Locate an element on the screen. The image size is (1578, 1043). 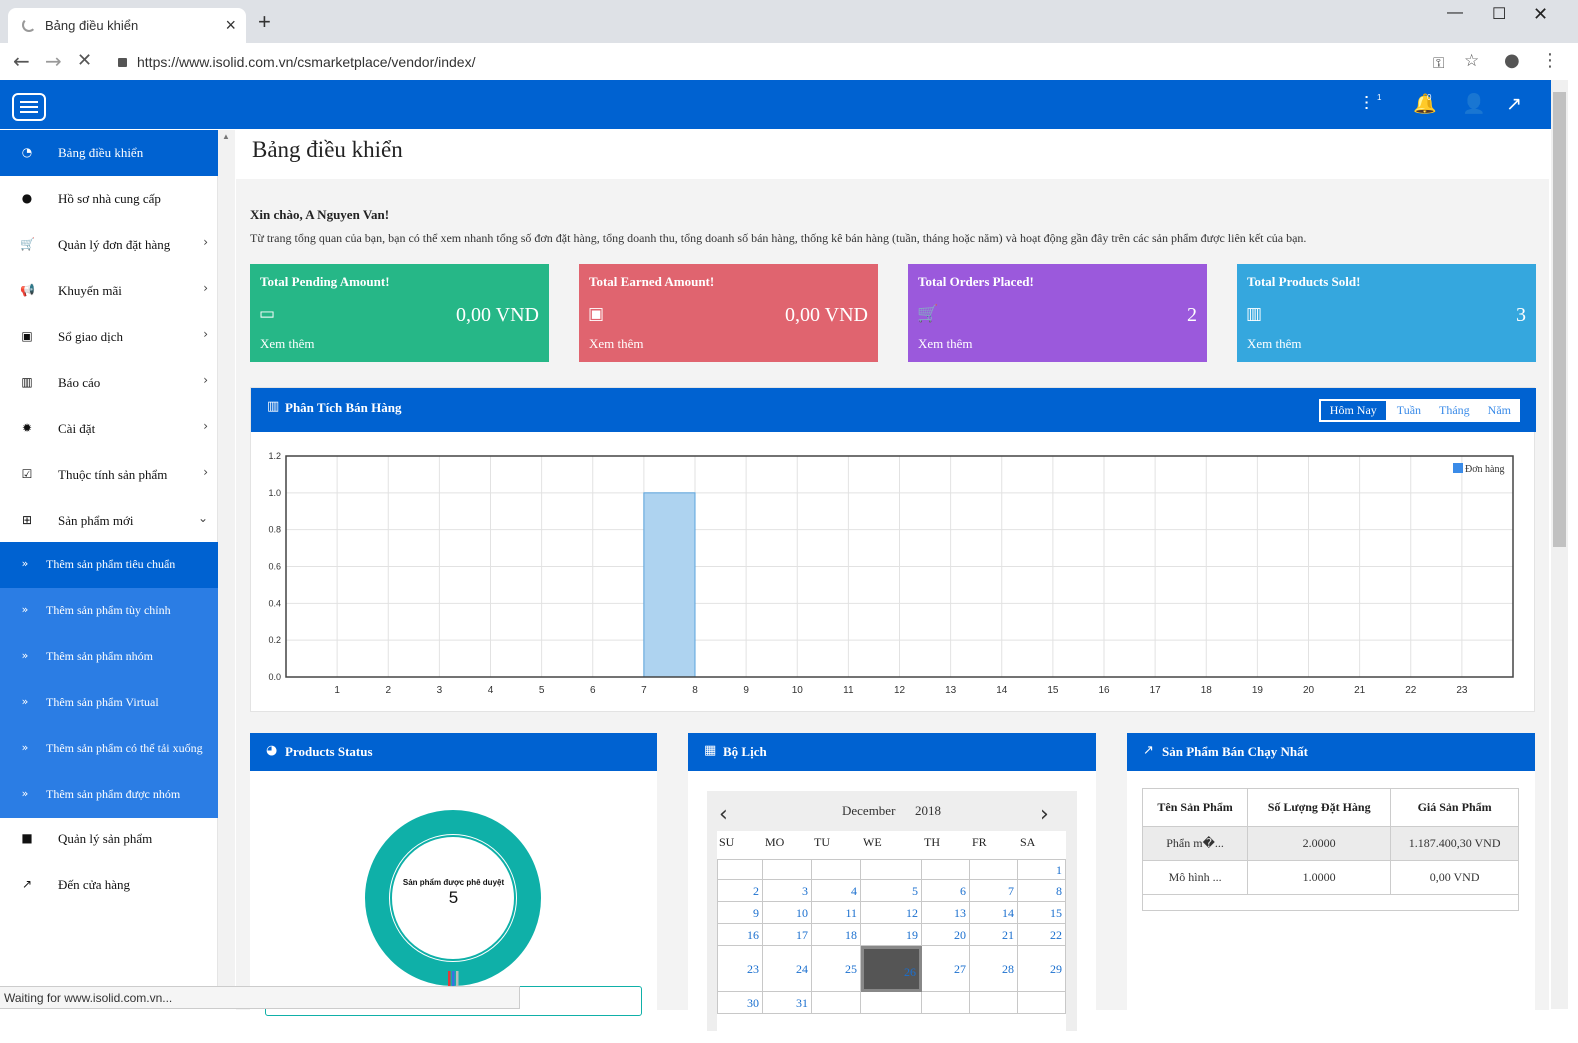
calendar-day: 2 is located at coordinates (740, 891).